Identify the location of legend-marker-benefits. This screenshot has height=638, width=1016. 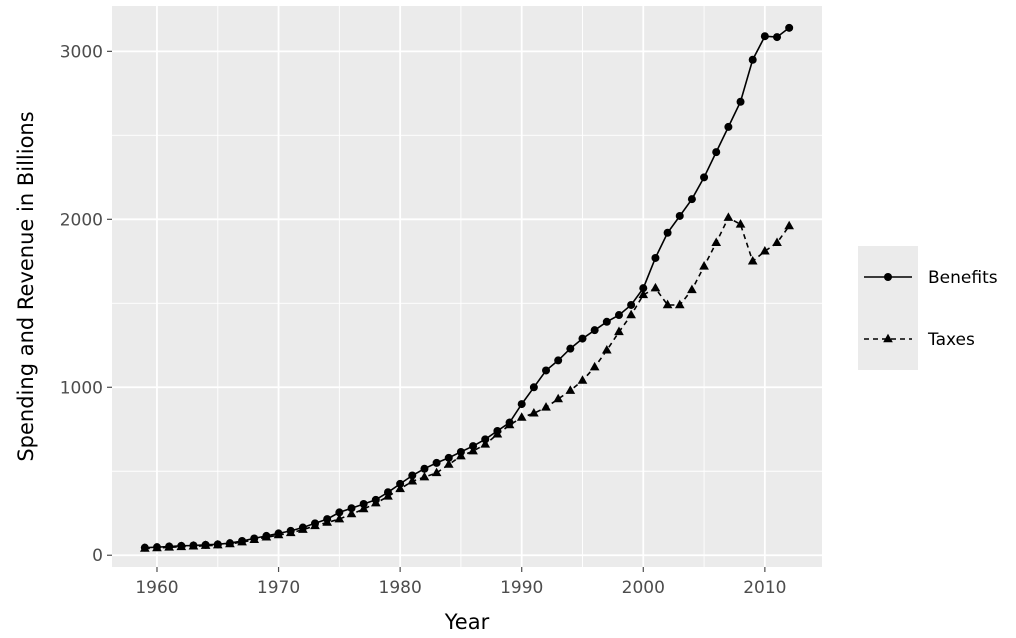
(888, 277).